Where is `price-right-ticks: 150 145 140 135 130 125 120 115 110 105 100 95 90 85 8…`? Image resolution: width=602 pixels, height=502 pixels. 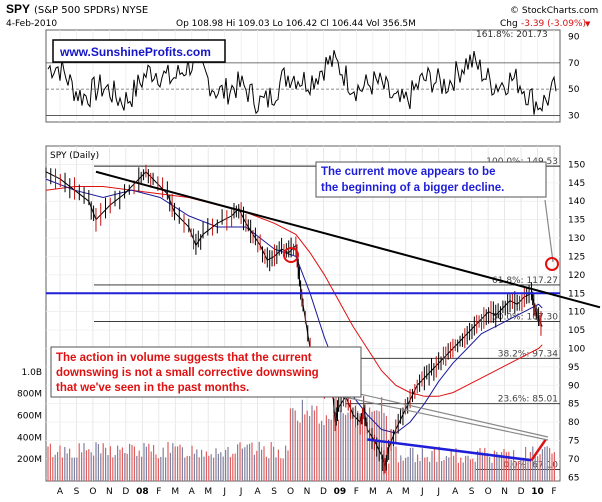 price-right-ticks: 150 145 140 135 130 125 120 115 110 105 100 95 90 85 8… is located at coordinates (576, 321).